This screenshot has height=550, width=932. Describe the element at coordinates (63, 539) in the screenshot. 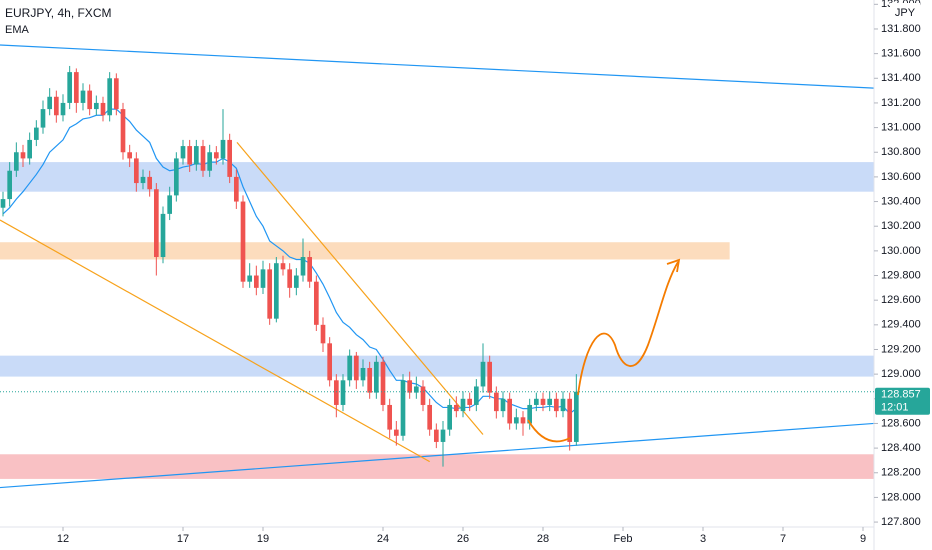

I see `x-tick-label: 12` at that location.